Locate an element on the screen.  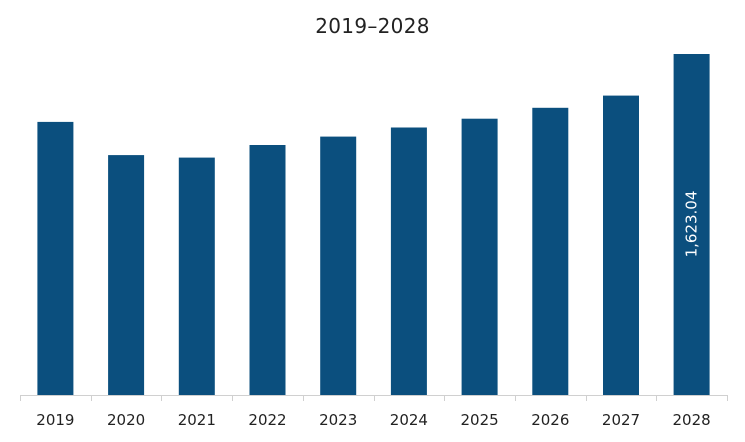
bar-2021 is located at coordinates (196, 276).